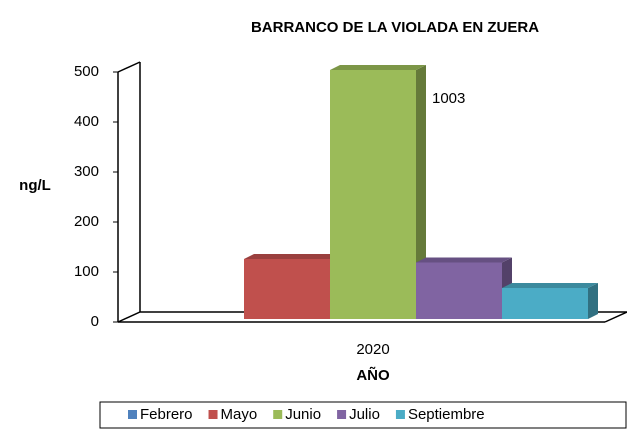 This screenshot has width=627, height=429. Describe the element at coordinates (86, 121) in the screenshot. I see `y-tick-label: 400` at that location.